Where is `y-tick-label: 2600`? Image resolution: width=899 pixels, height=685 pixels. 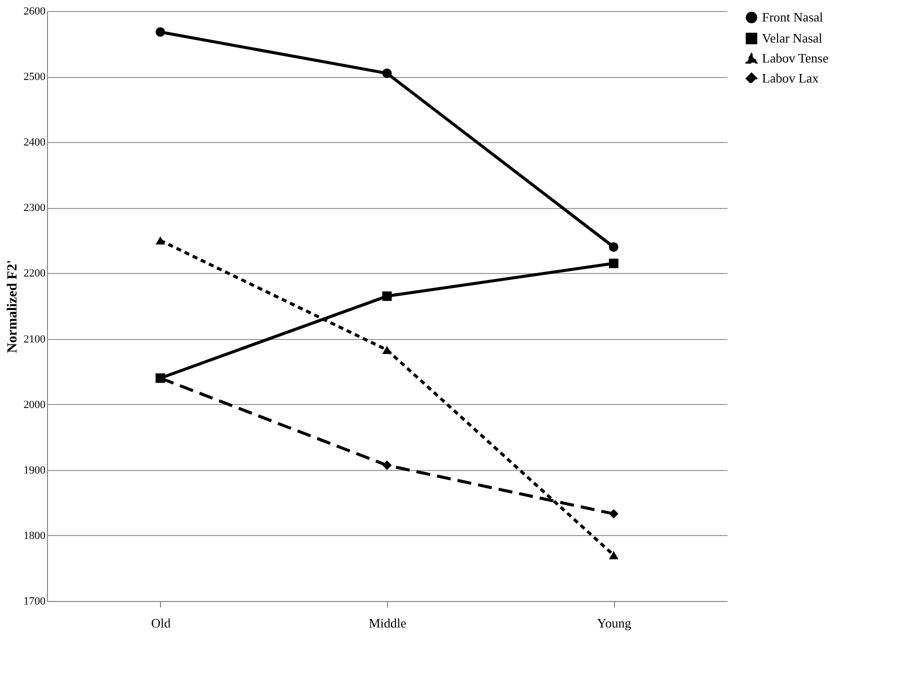 y-tick-label: 2600 is located at coordinates (35, 12).